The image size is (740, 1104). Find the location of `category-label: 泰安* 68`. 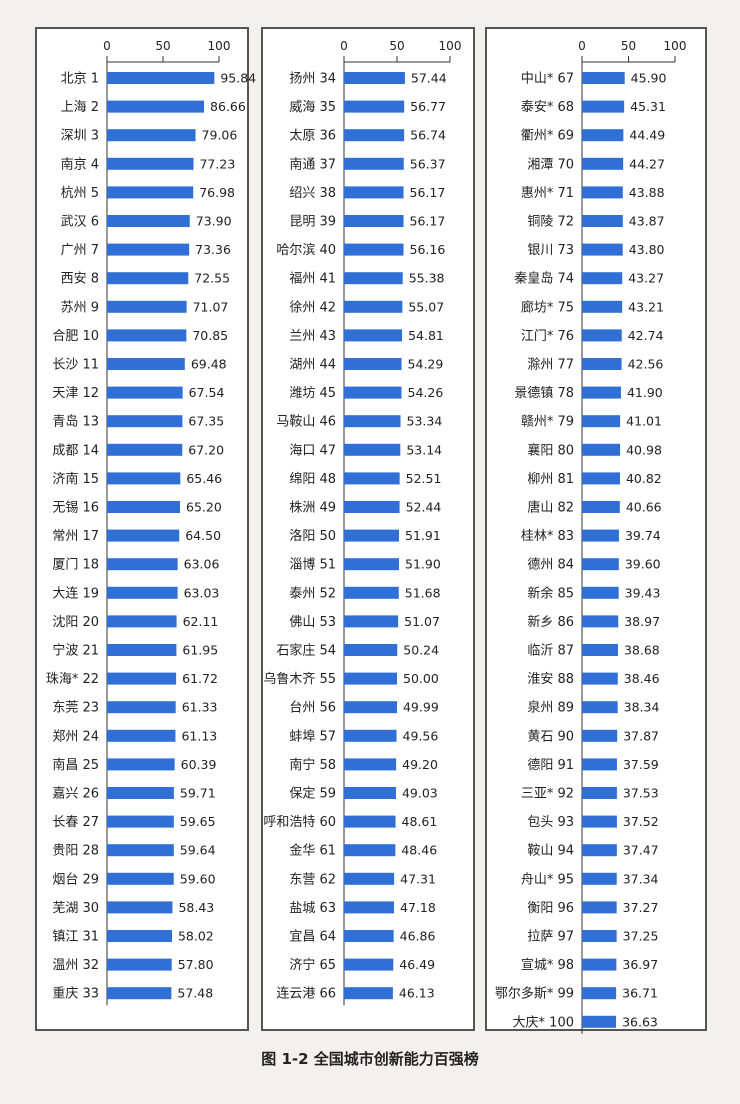

category-label: 泰安* 68 is located at coordinates (547, 107).